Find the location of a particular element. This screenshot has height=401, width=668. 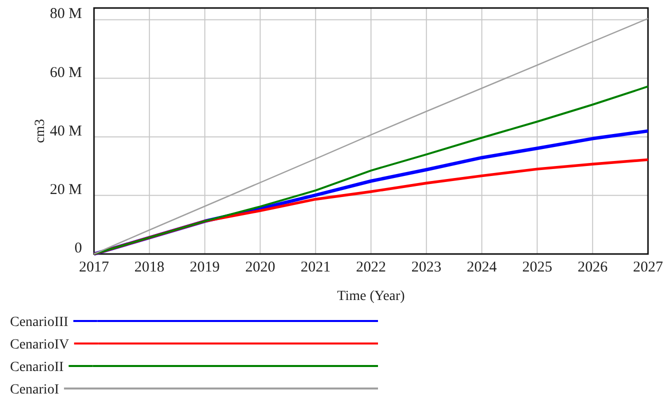

x-tick-label: 2022 is located at coordinates (371, 268).